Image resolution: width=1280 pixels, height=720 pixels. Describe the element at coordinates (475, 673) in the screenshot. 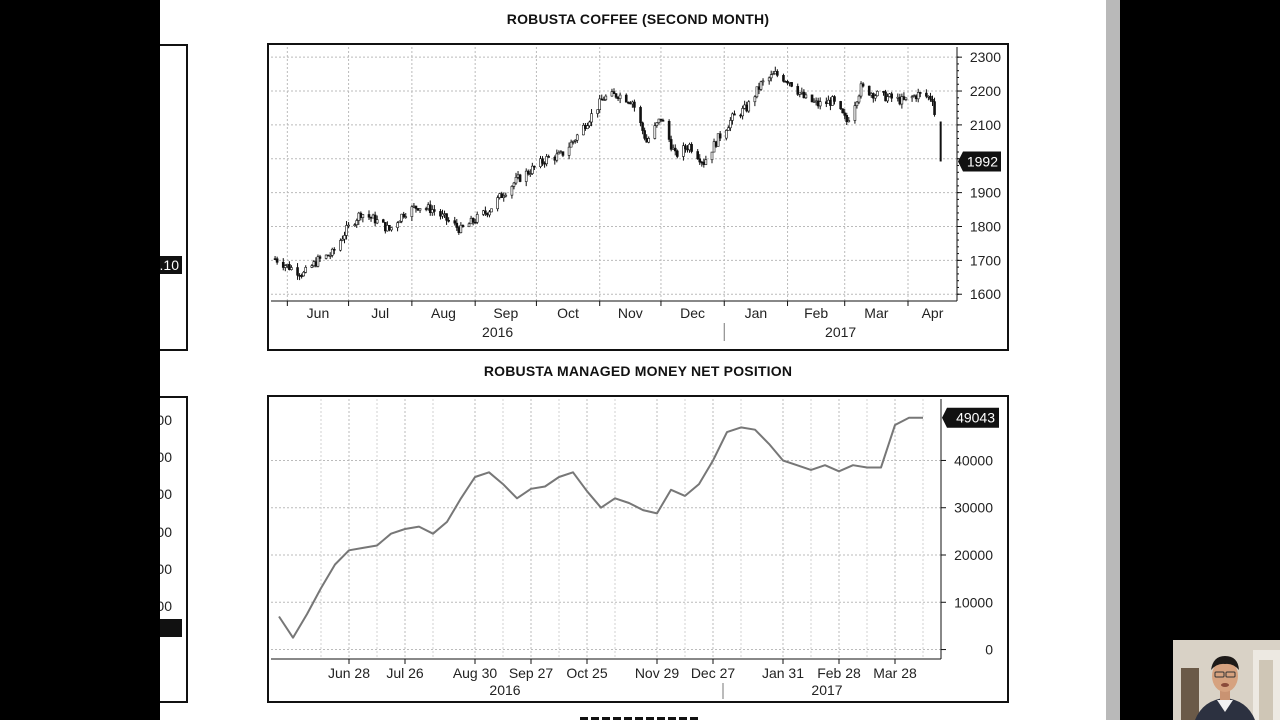

I see `x-tick-label: Aug 30` at that location.